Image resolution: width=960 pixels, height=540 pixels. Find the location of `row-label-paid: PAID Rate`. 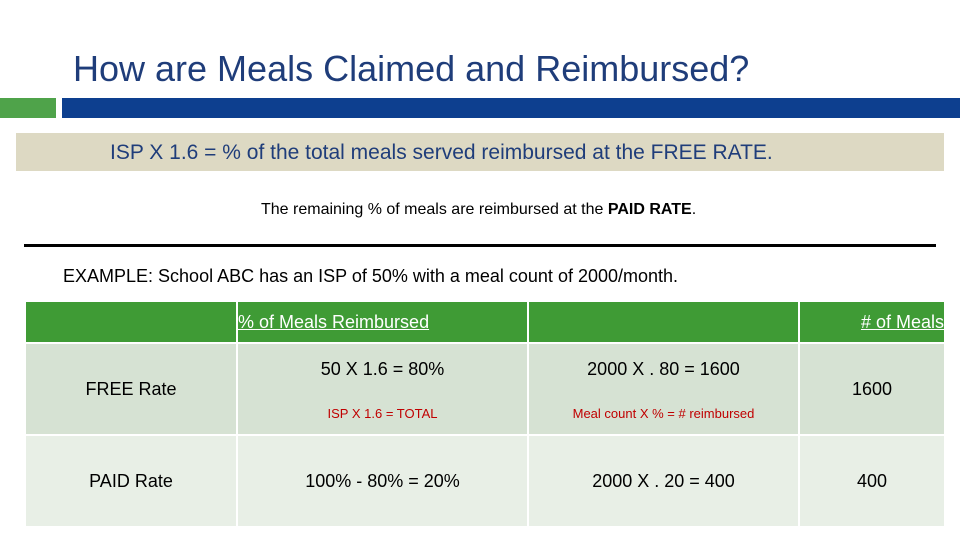

row-label-paid: PAID Rate is located at coordinates (131, 481).